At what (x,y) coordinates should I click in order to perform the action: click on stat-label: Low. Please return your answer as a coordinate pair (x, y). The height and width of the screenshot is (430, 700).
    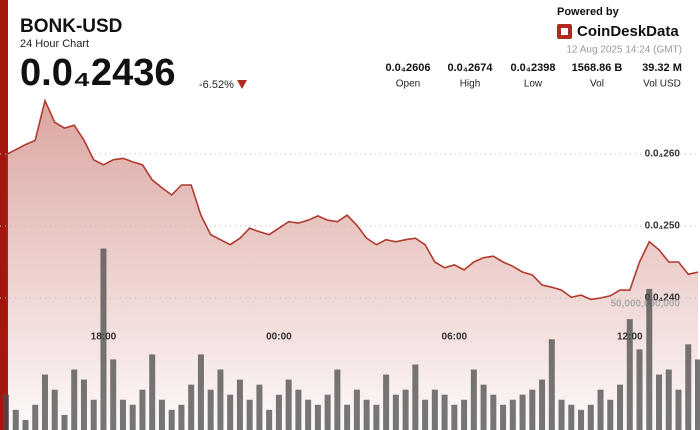
    Looking at the image, I should click on (533, 84).